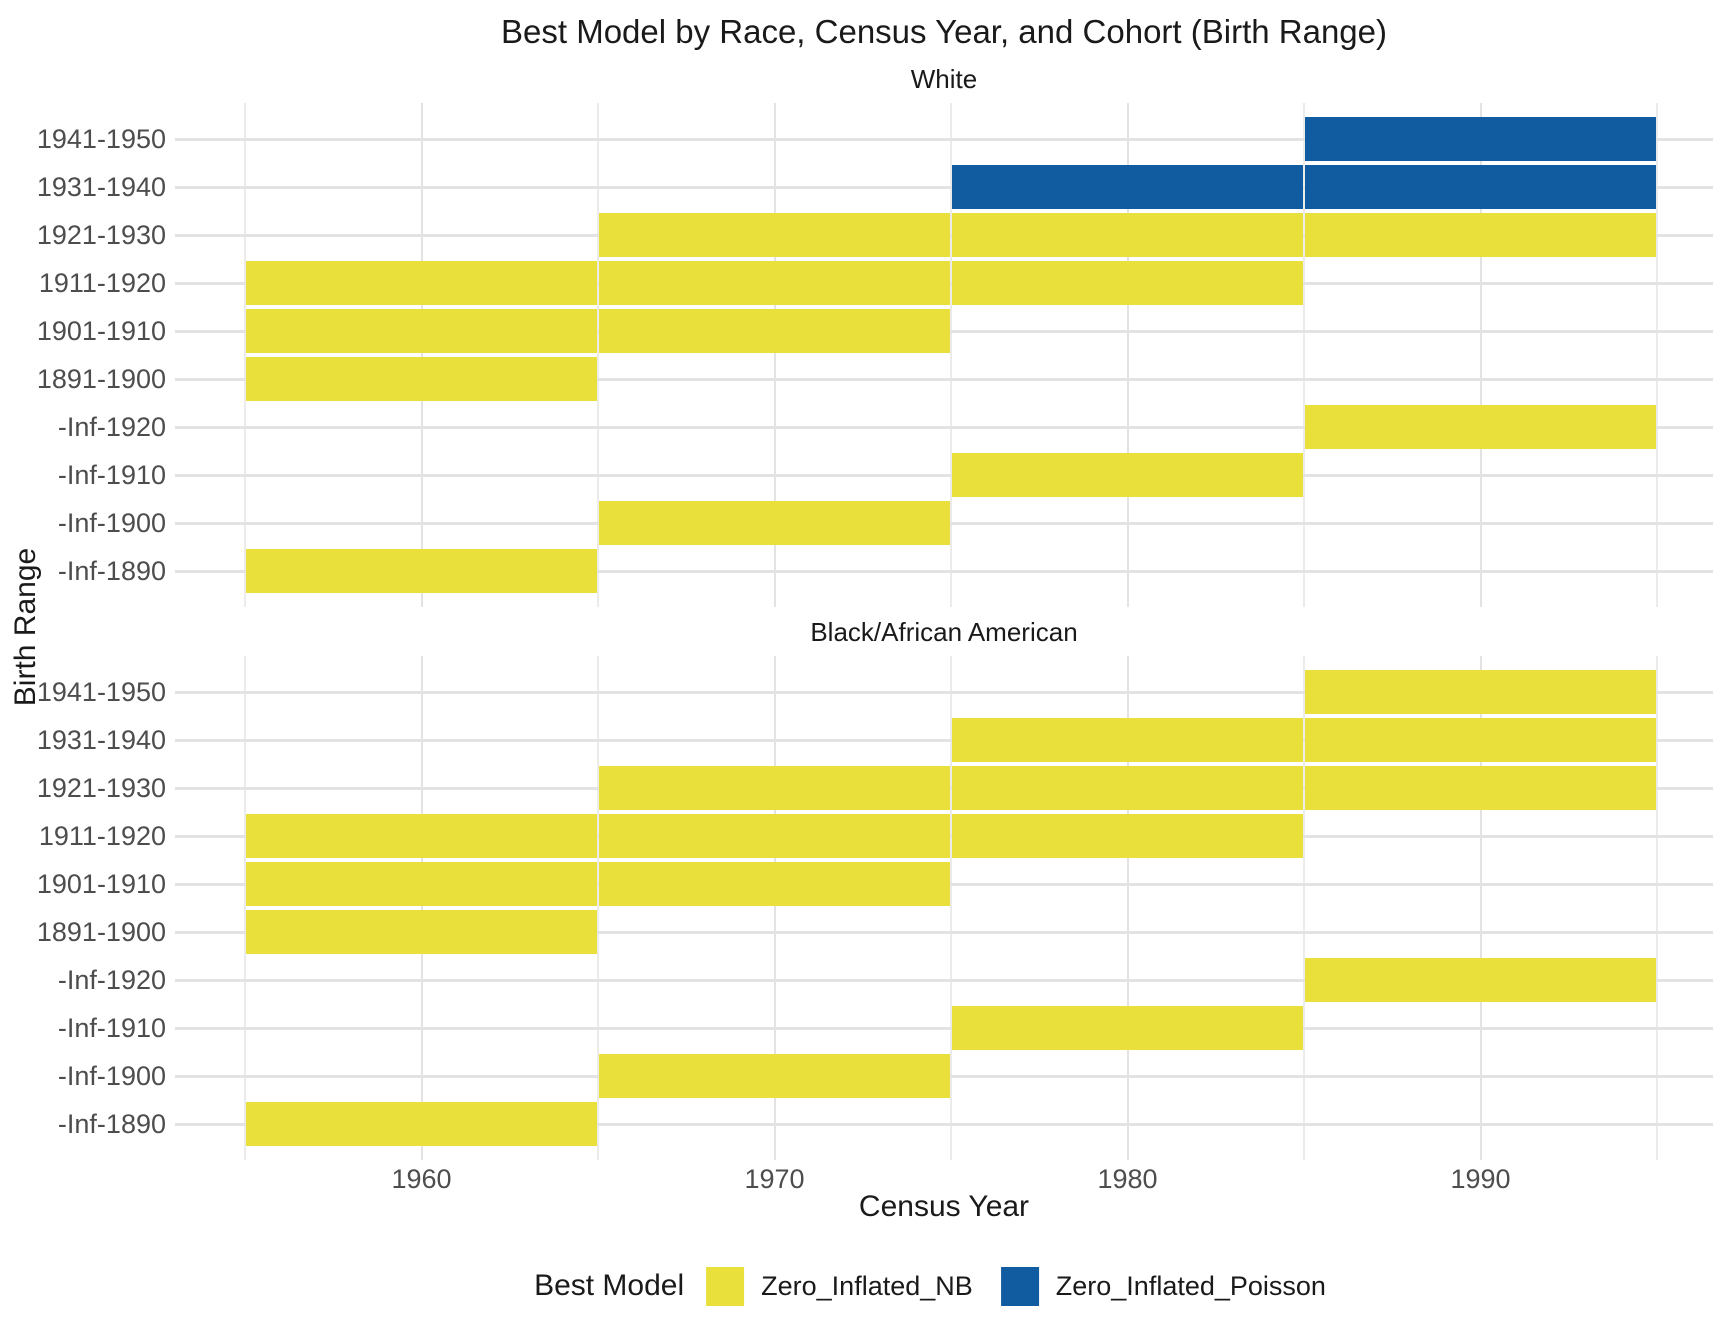  I want to click on facet-strip-label: White, so click(944, 79).